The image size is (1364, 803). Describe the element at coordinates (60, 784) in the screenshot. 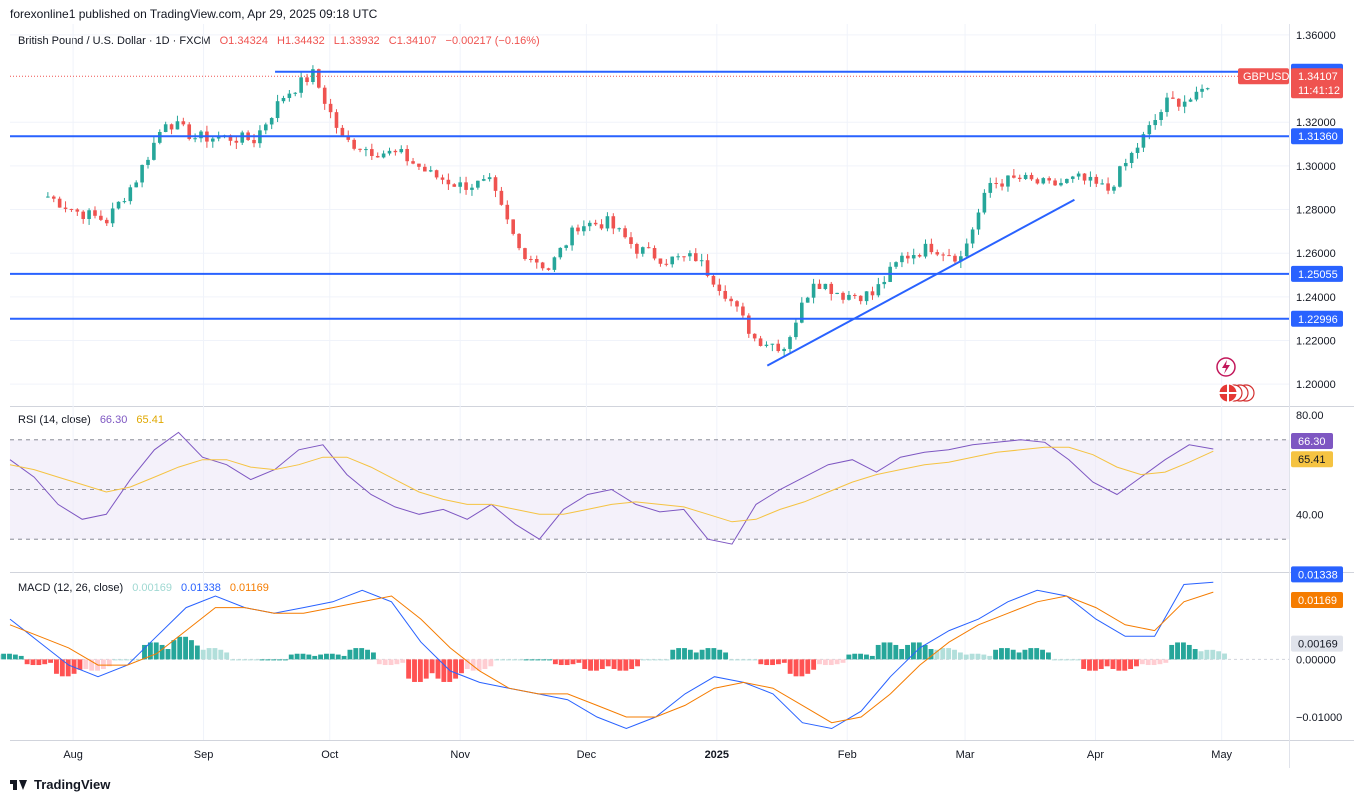

I see `tradingview-footer: TradingView` at that location.